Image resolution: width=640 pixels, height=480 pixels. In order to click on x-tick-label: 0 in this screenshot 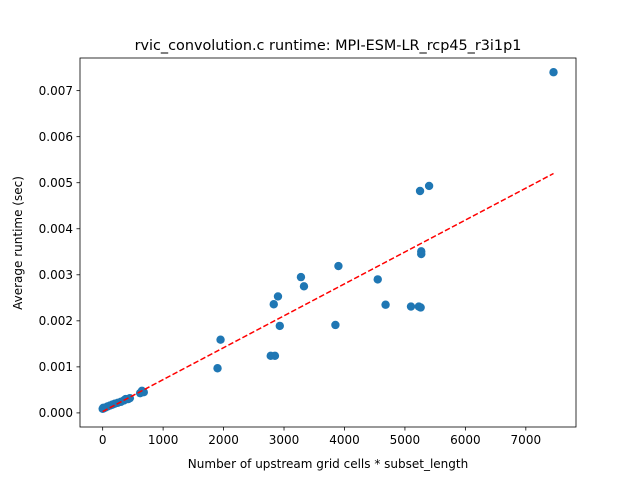, I will do `click(103, 440)`.